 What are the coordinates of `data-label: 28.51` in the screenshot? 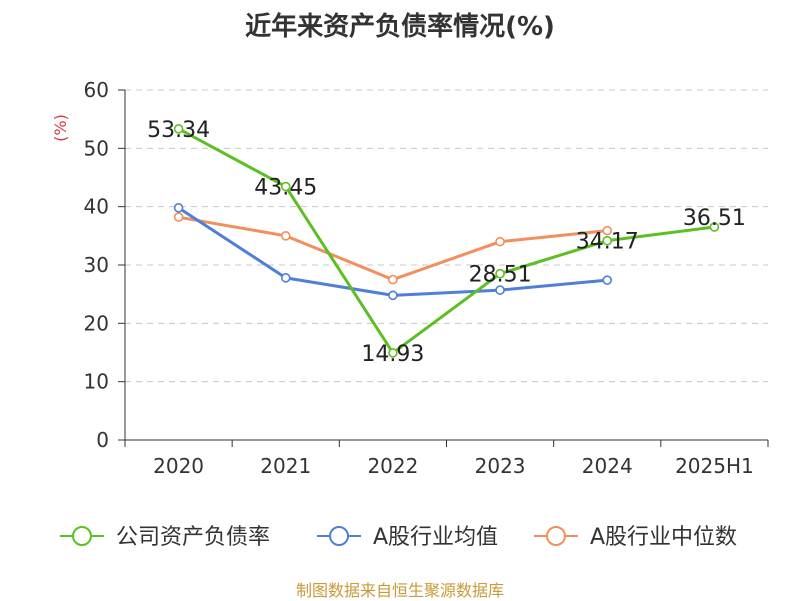 It's located at (500, 275).